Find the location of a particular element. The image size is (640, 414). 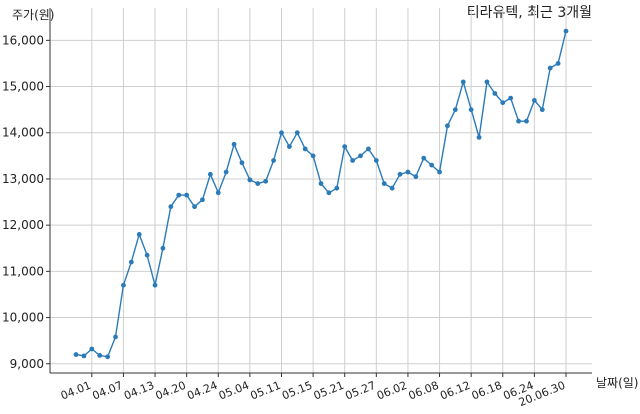

x-tick-label: 06.08 is located at coordinates (424, 391).